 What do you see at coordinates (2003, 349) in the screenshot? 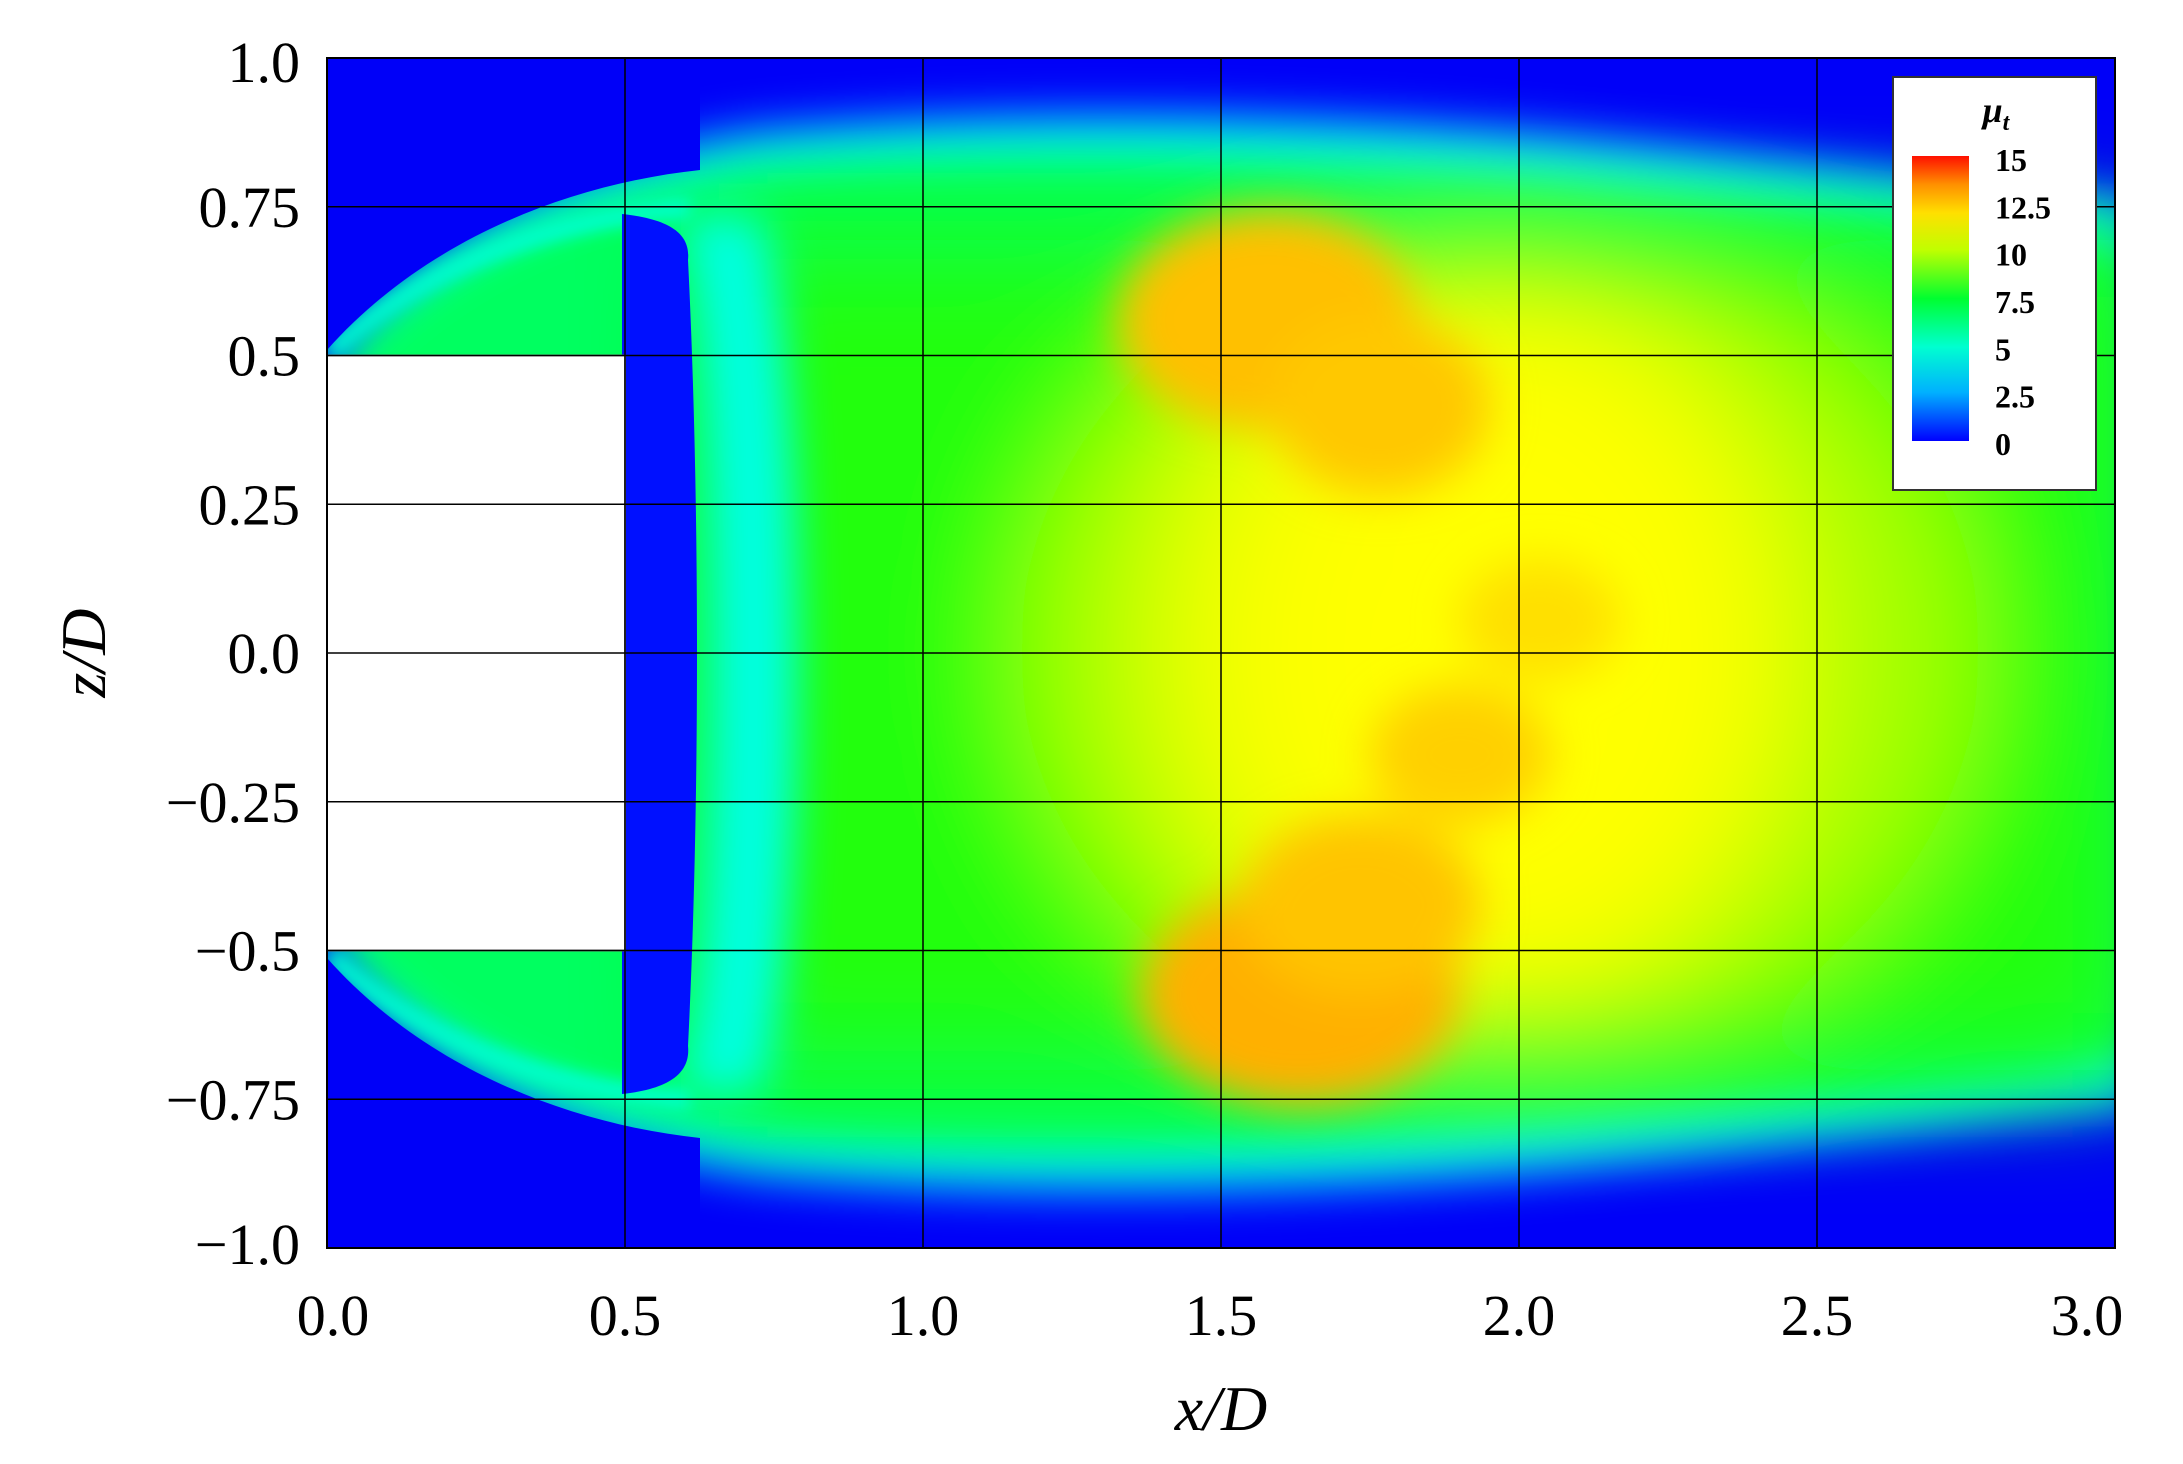
I see `colorbar-tick-label: 5` at bounding box center [2003, 349].